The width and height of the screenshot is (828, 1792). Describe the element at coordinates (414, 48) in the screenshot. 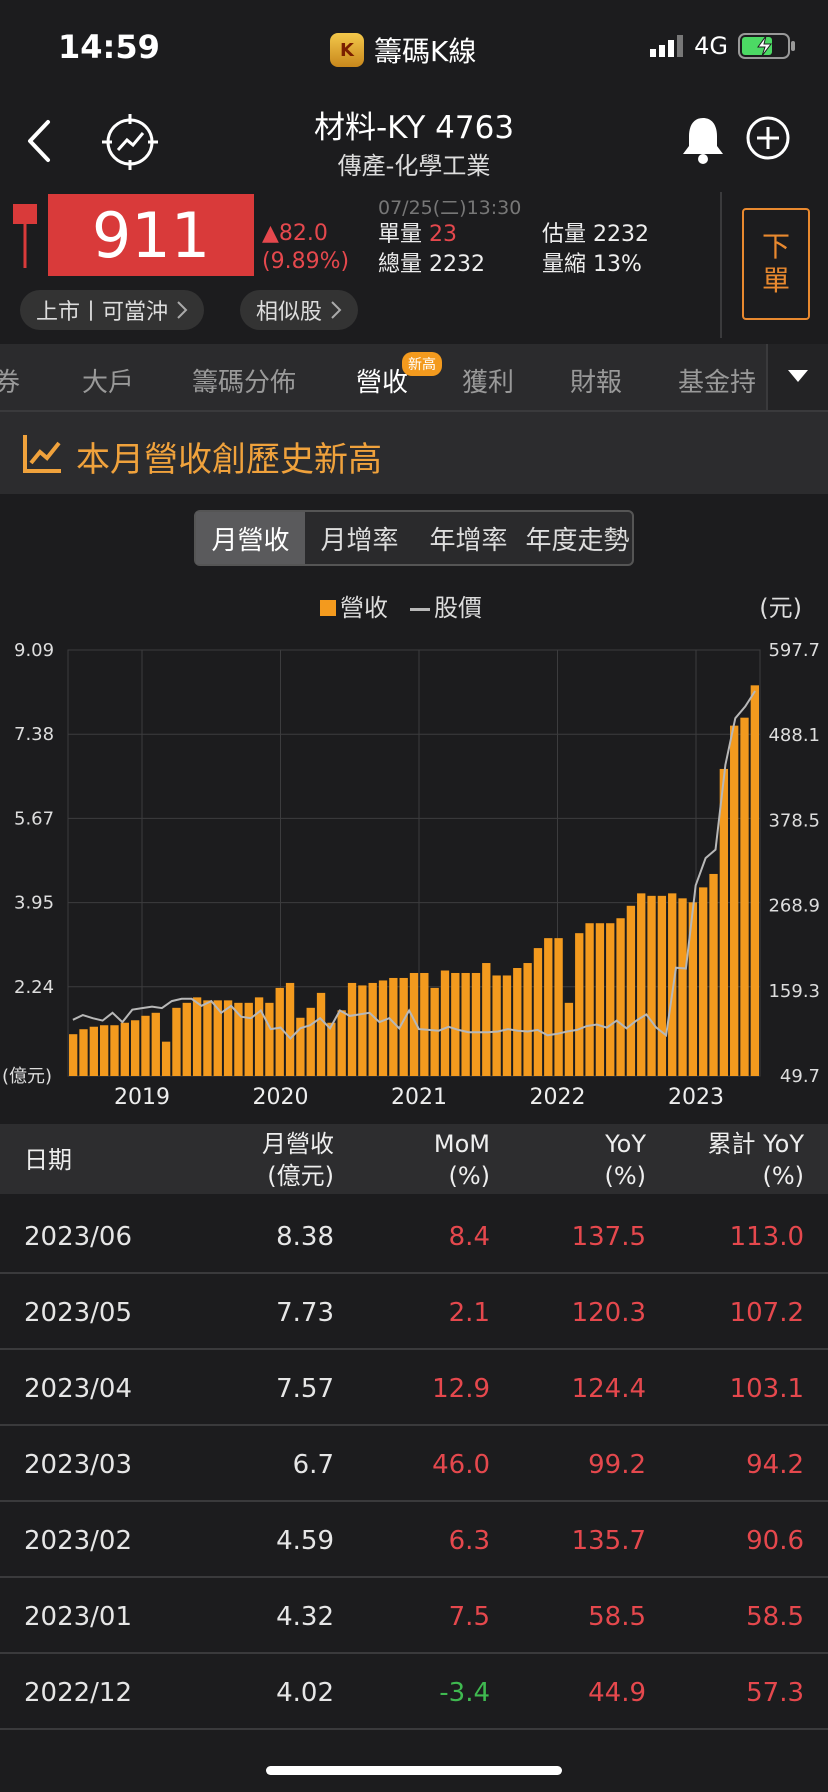

I see `status-bar: 14:59 K 籌碼K線 4G` at that location.